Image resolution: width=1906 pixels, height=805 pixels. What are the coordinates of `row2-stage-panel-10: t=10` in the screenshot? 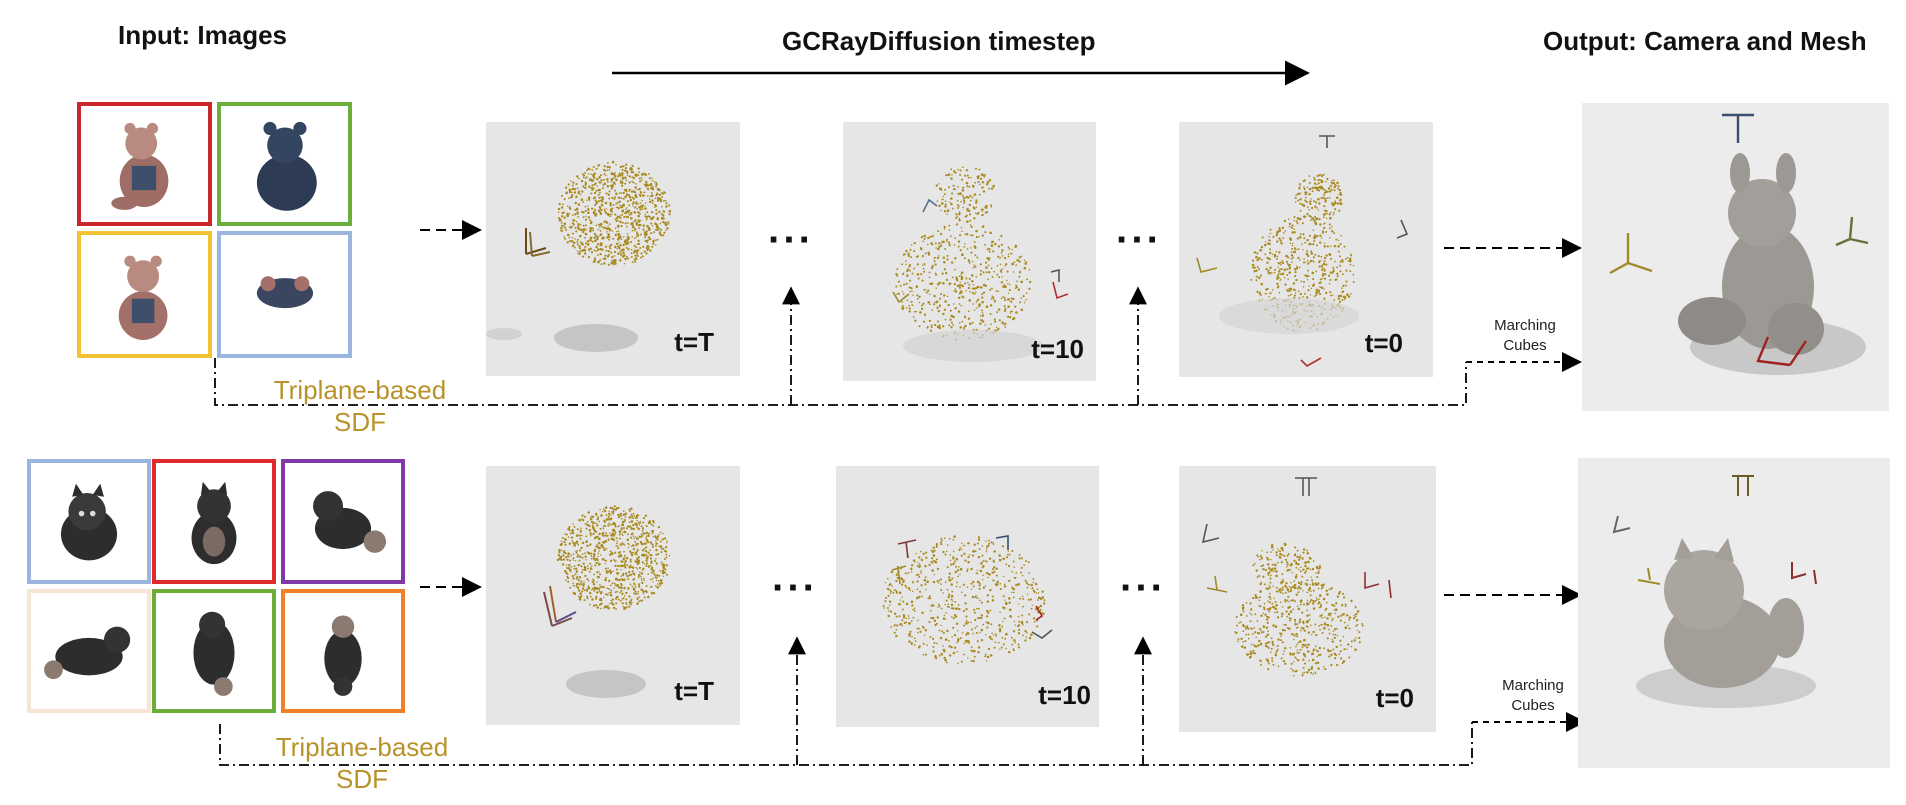 It's located at (967, 596).